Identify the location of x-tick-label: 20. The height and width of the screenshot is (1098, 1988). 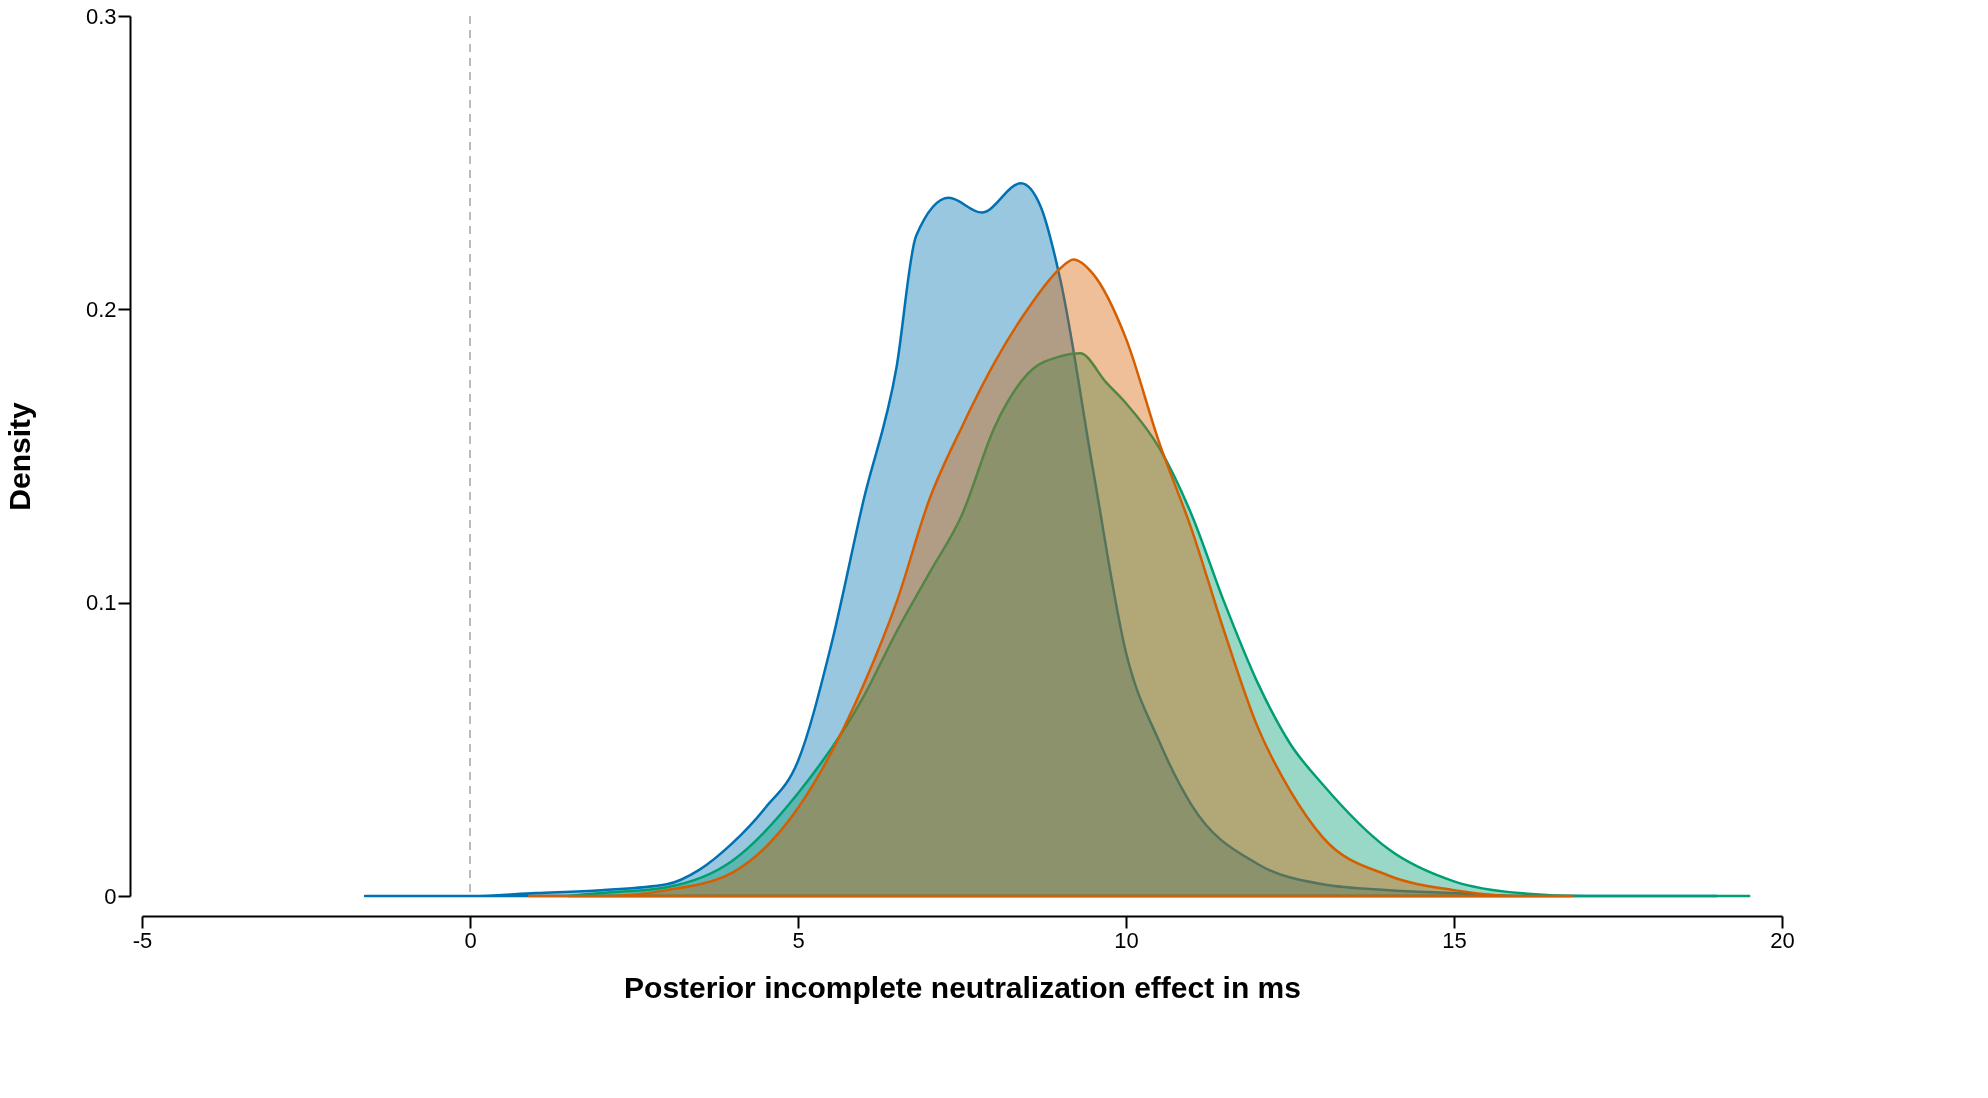
(1782, 940).